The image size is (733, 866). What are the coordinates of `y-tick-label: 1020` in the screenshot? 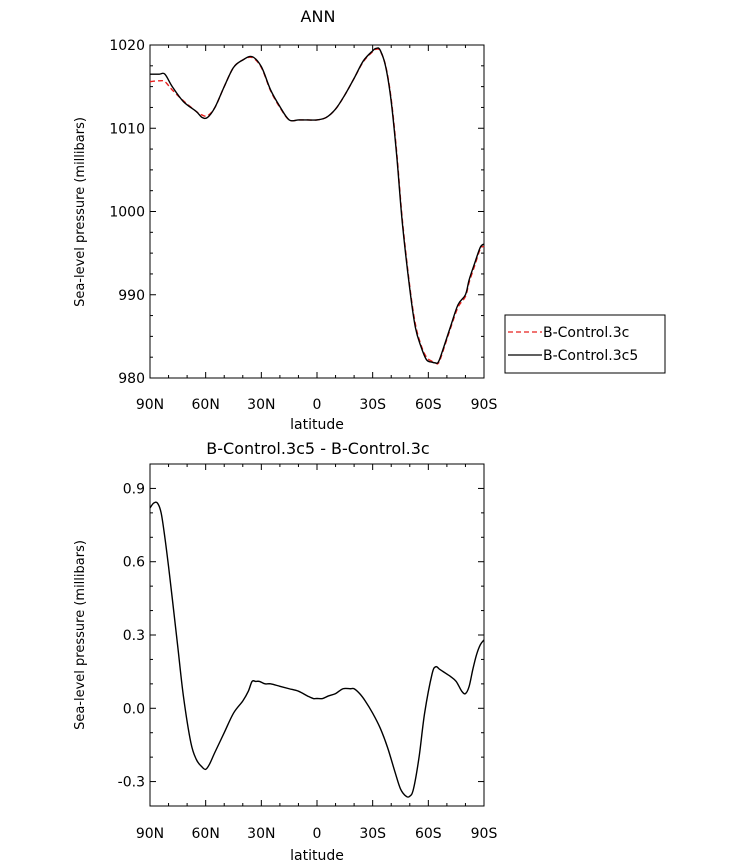 It's located at (127, 46).